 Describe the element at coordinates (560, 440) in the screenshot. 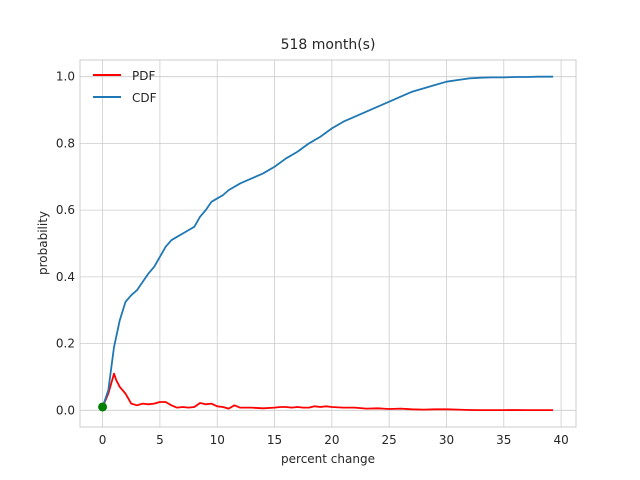

I see `x-tick-label: 40` at that location.